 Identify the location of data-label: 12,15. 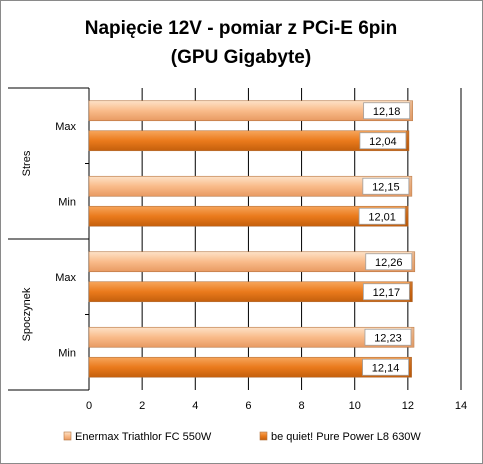
(386, 187).